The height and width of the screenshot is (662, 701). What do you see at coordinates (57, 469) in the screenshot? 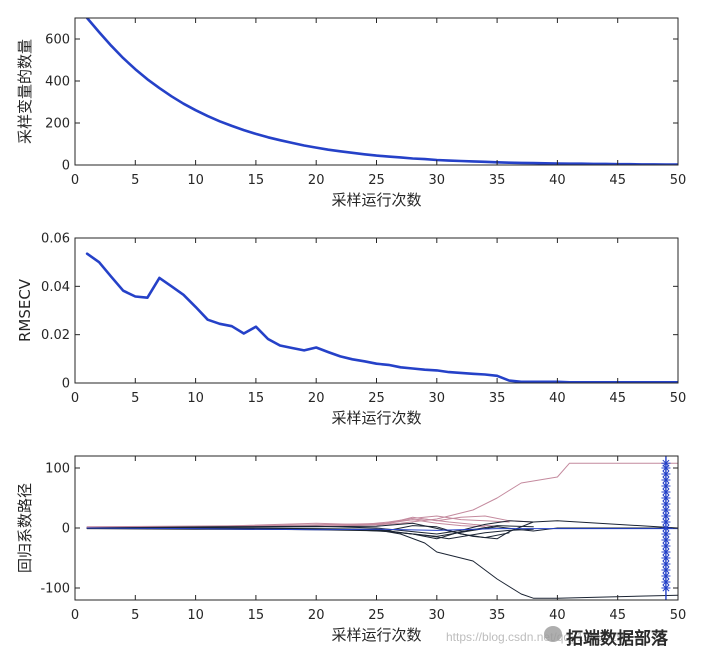
I see `y-tick-label: 100` at bounding box center [57, 469].